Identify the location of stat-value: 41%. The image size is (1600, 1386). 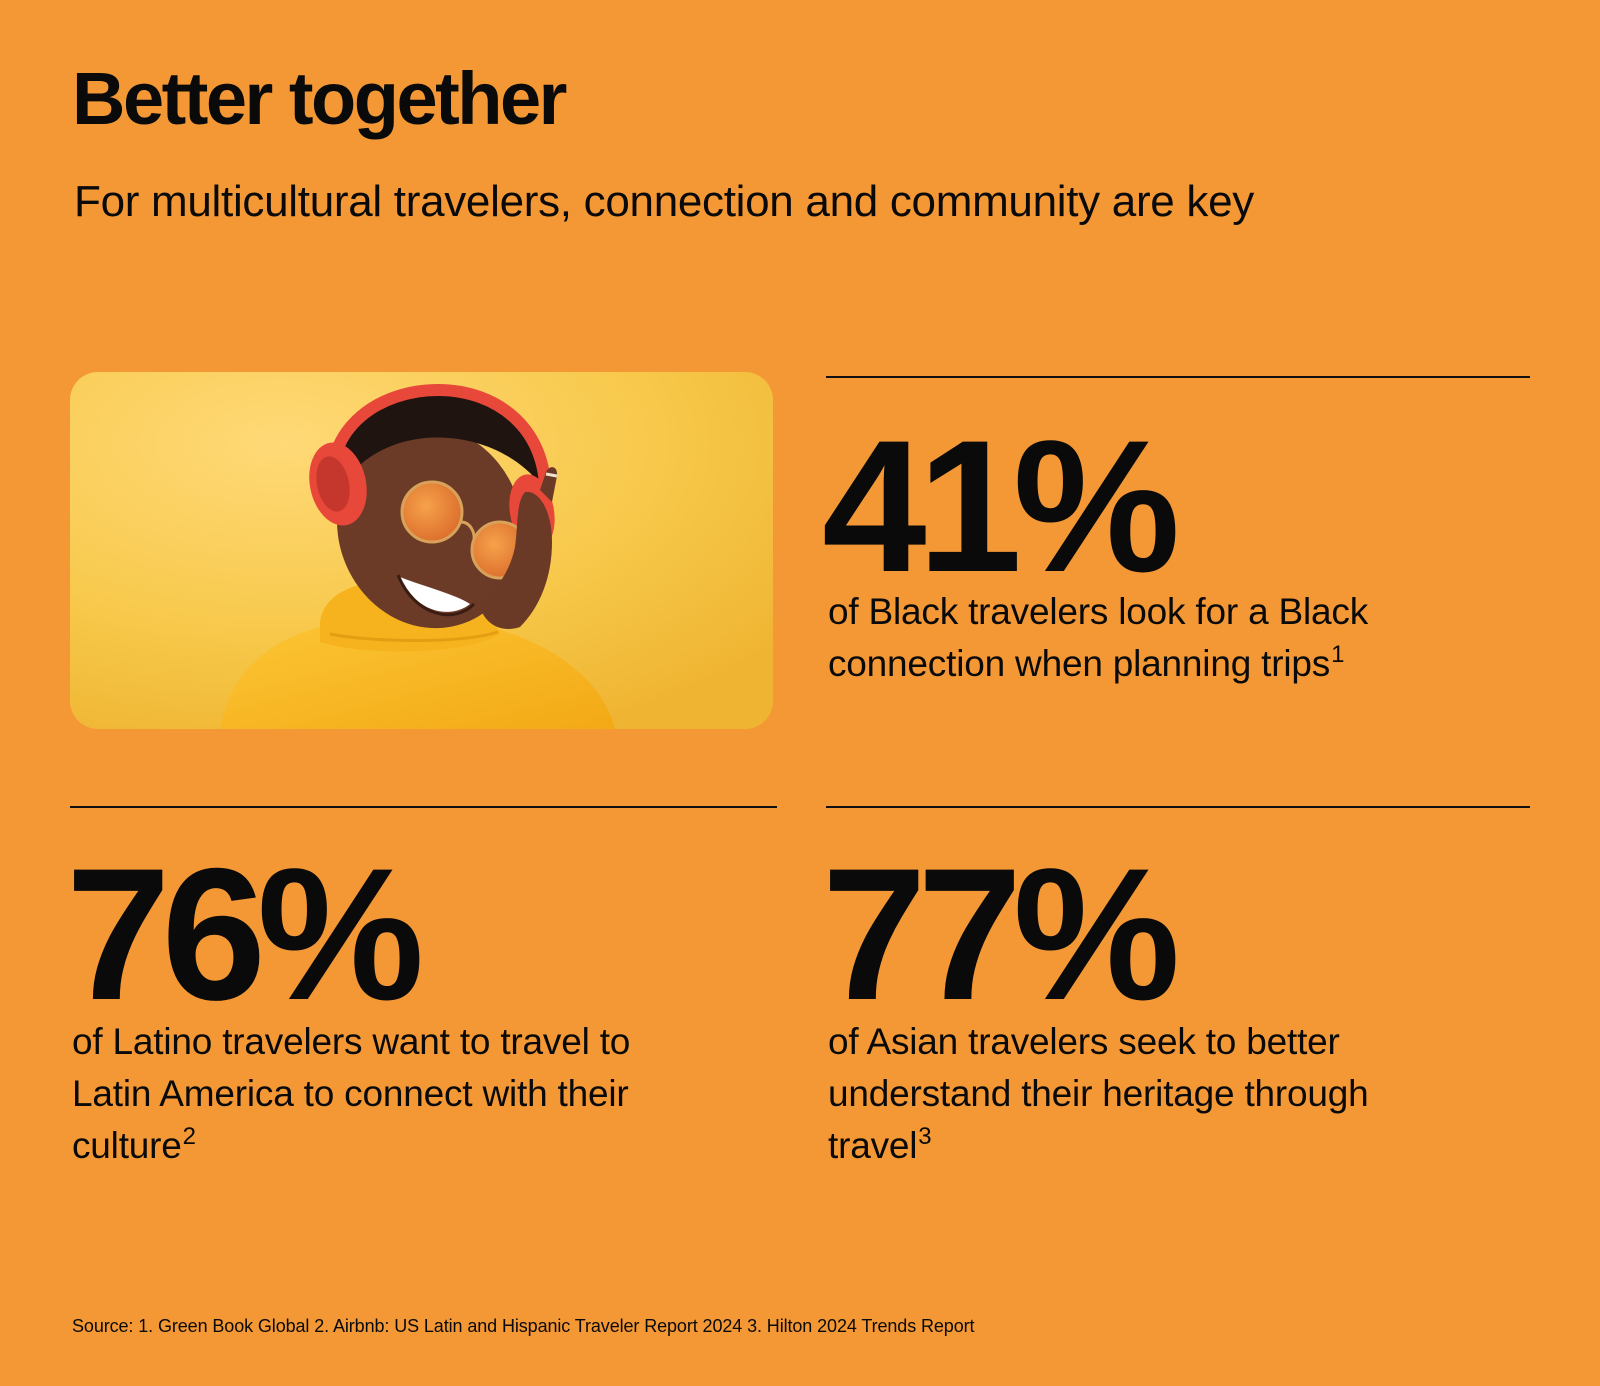
(1001, 506).